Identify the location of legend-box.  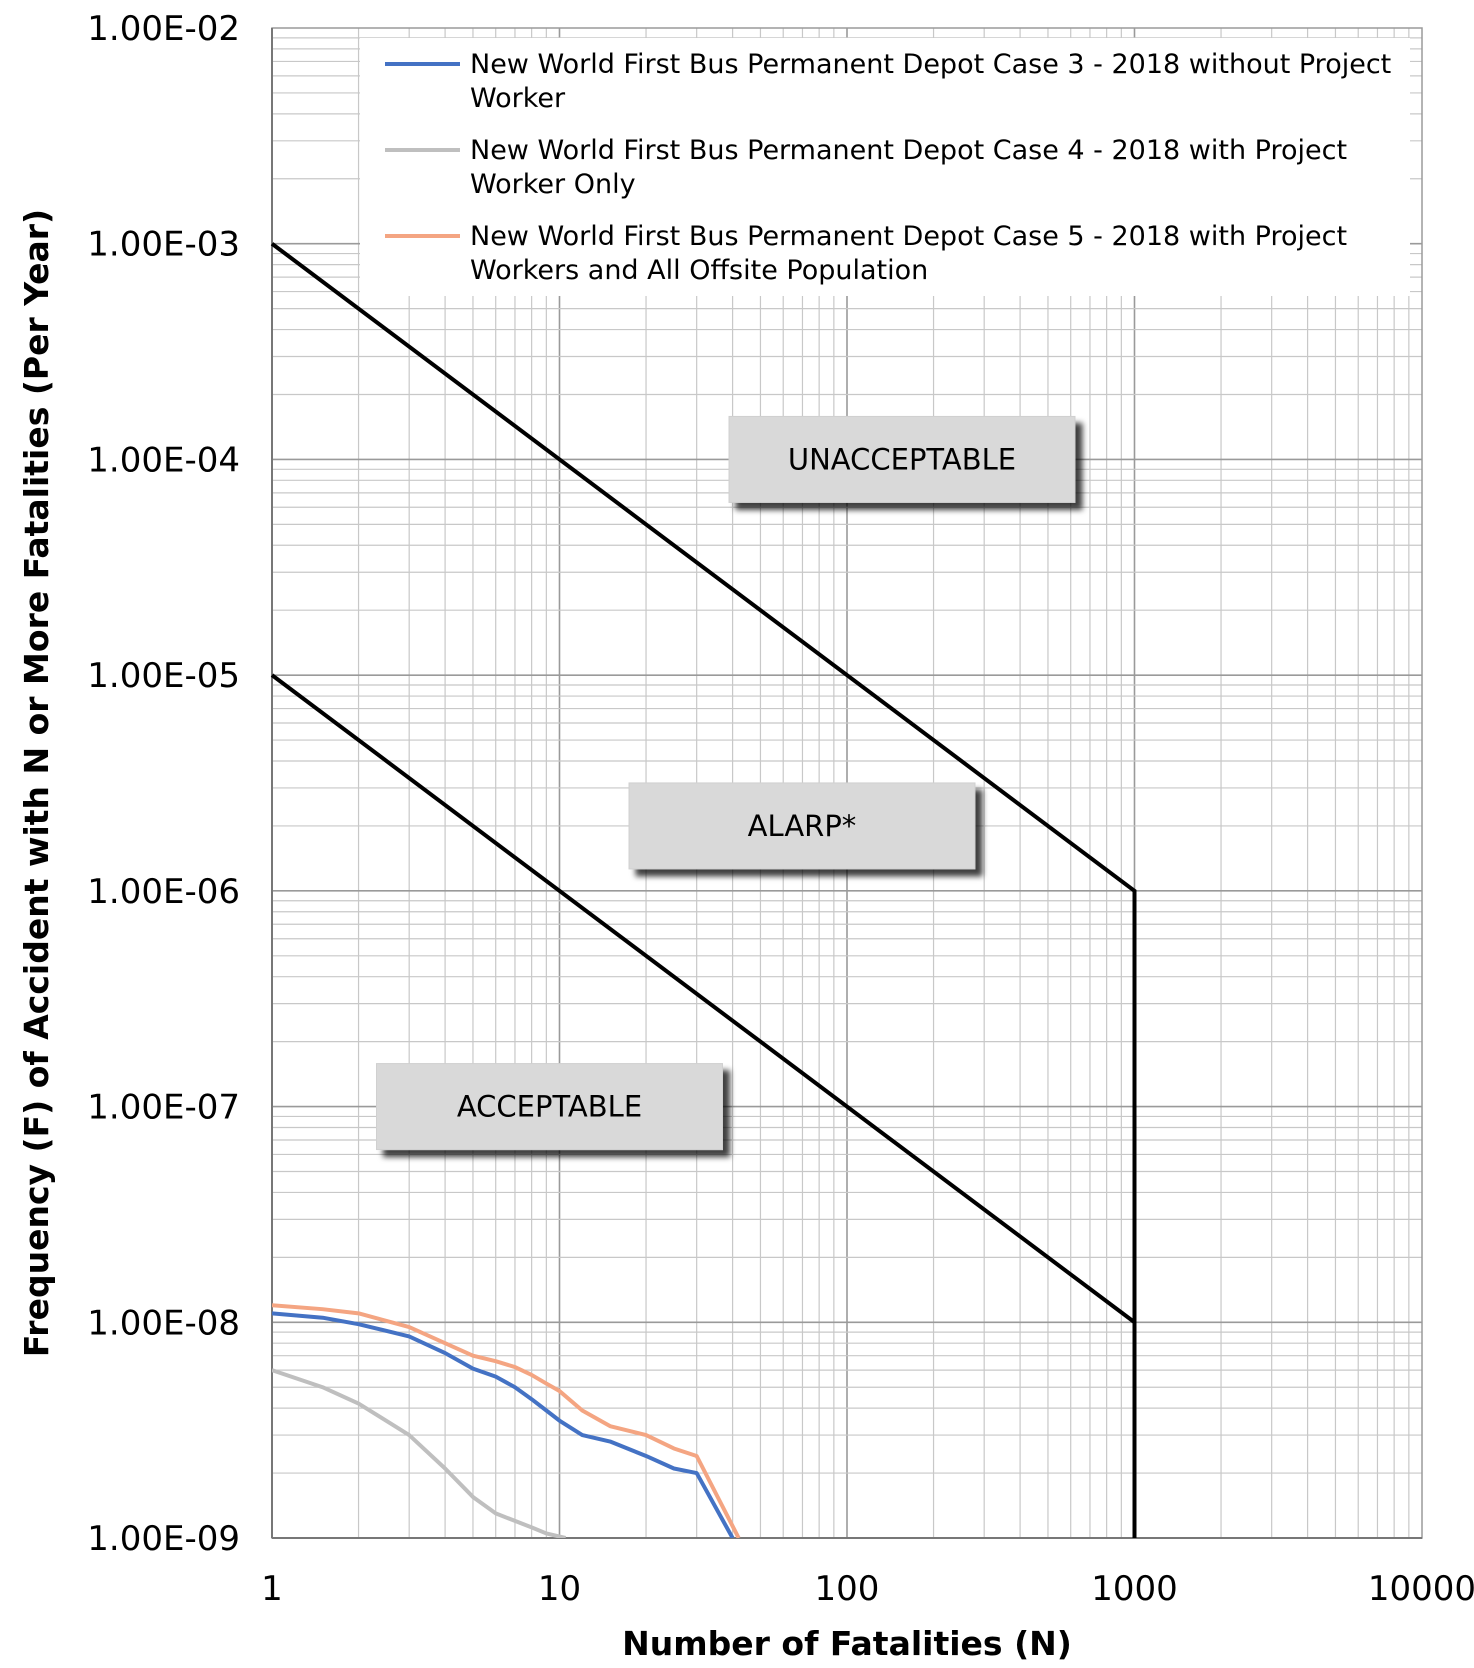
(885, 167).